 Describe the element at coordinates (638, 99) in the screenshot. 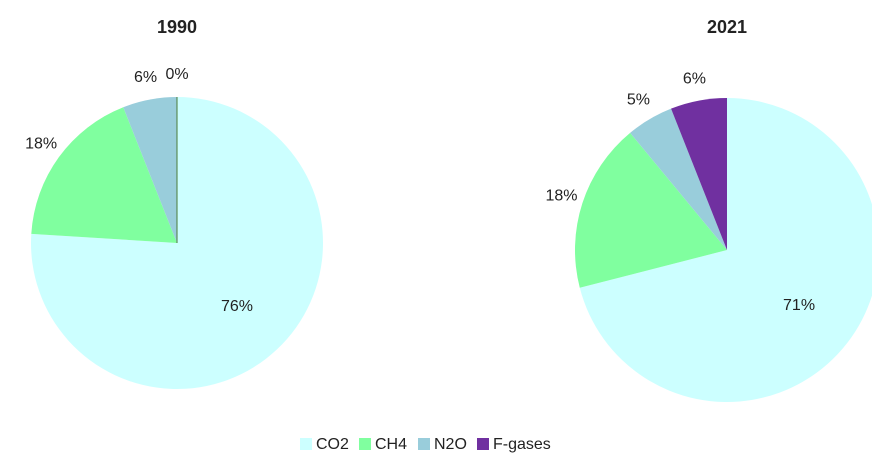

I see `data-label: 5%` at that location.